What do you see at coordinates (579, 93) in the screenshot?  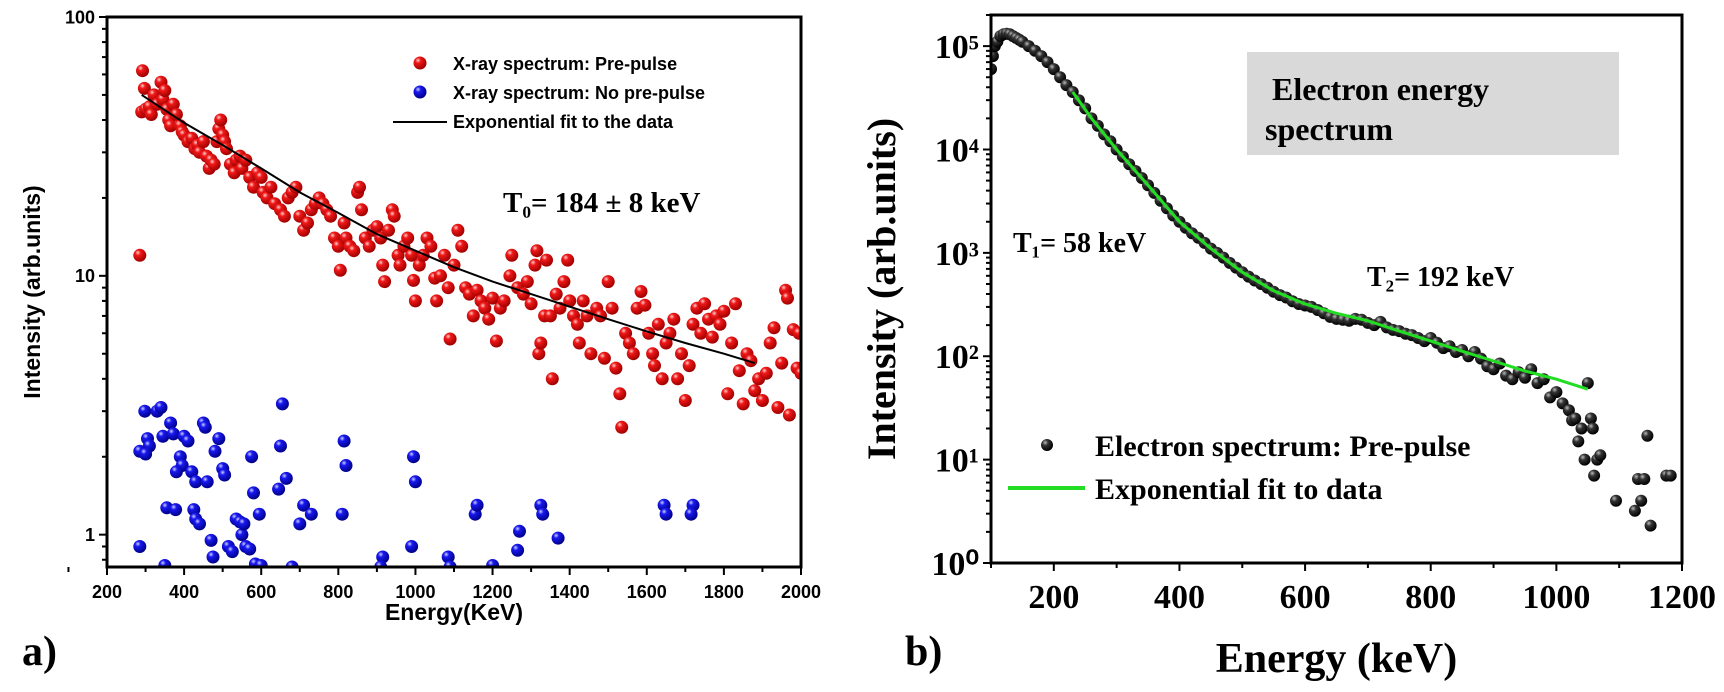 I see `legend-label: X-ray spectrum: No pre-pulse` at bounding box center [579, 93].